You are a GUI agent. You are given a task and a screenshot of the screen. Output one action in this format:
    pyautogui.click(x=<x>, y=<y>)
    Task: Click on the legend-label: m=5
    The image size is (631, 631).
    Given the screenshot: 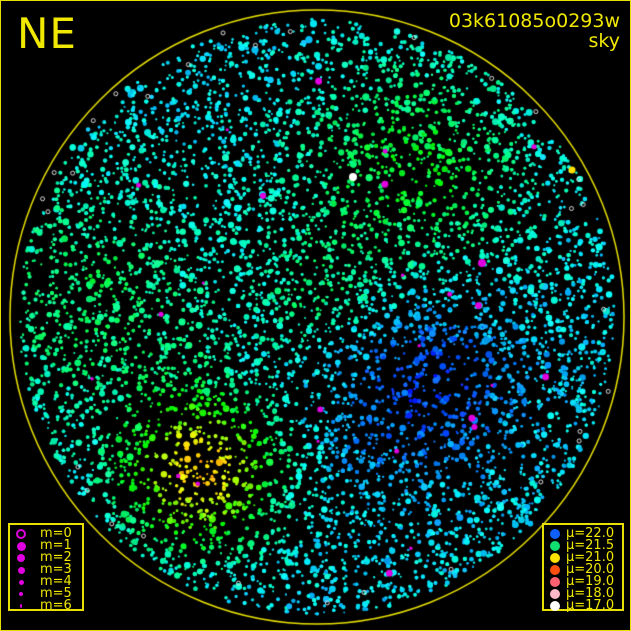 What is the action you would take?
    pyautogui.click(x=56, y=593)
    